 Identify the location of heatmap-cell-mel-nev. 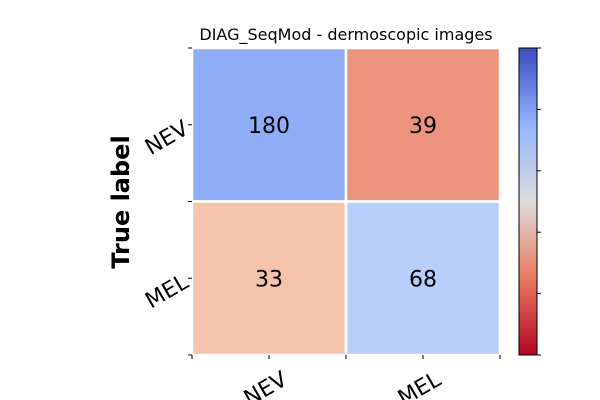
(269, 278).